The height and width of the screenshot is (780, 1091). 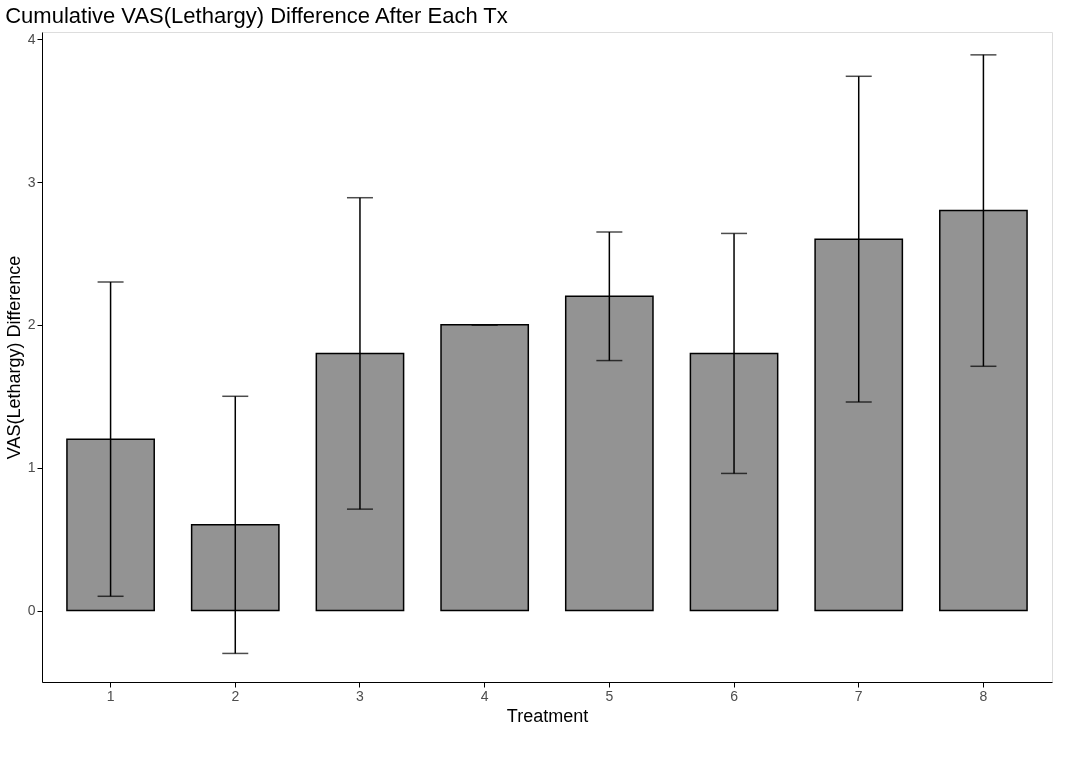 What do you see at coordinates (547, 715) in the screenshot?
I see `x-axis-title: Treatment` at bounding box center [547, 715].